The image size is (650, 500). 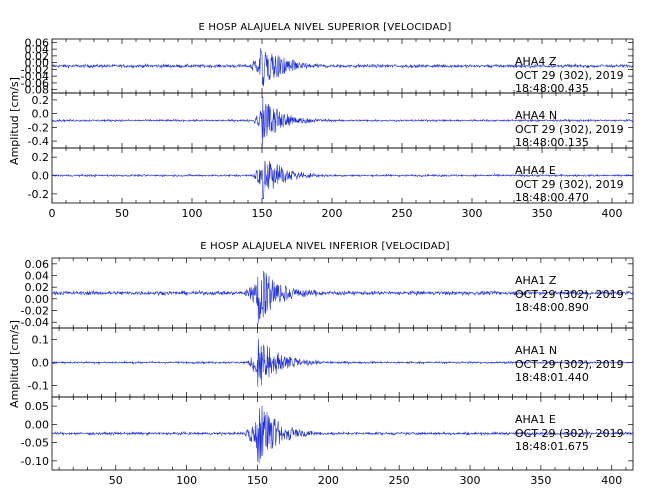 I want to click on station-label-aha1-z: AHA1 Z, so click(x=536, y=280).